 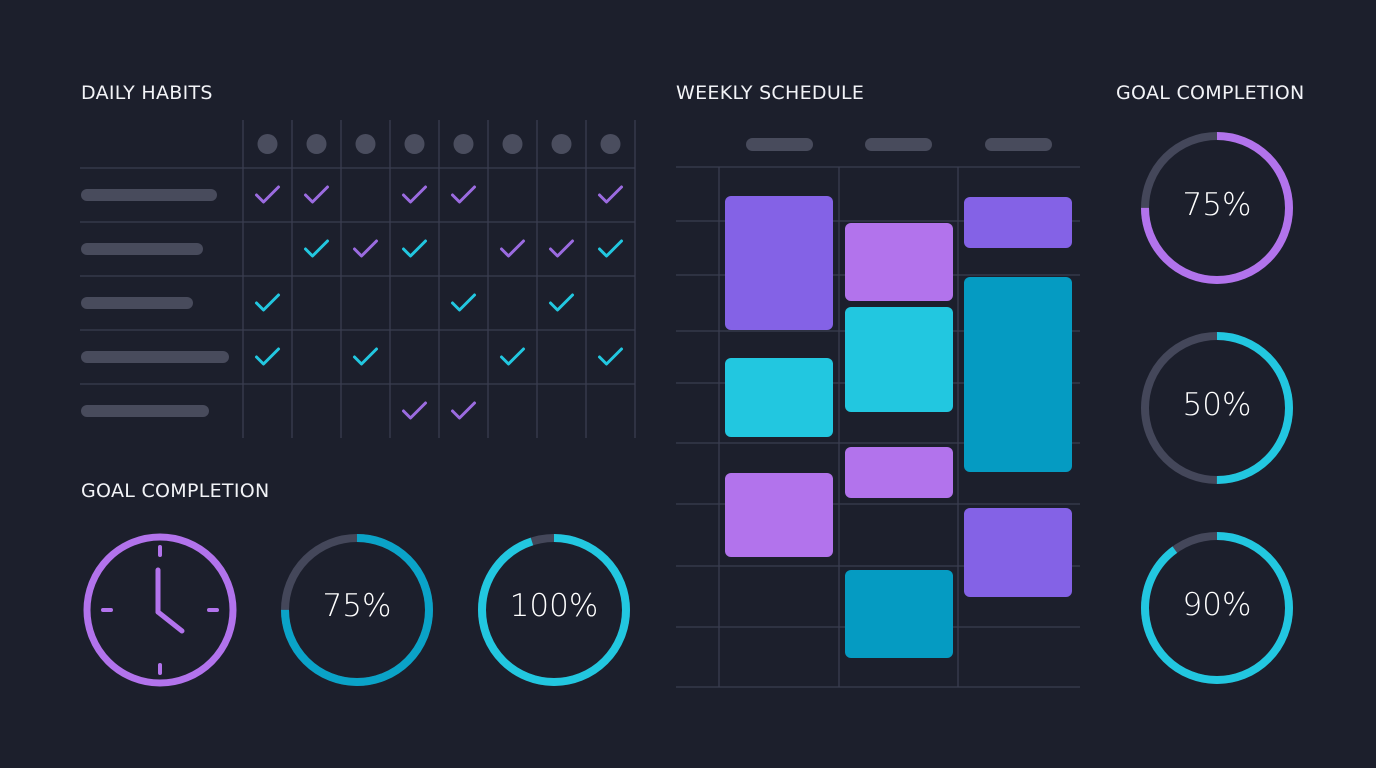 I want to click on goal-ring-label: 100%, so click(x=554, y=606).